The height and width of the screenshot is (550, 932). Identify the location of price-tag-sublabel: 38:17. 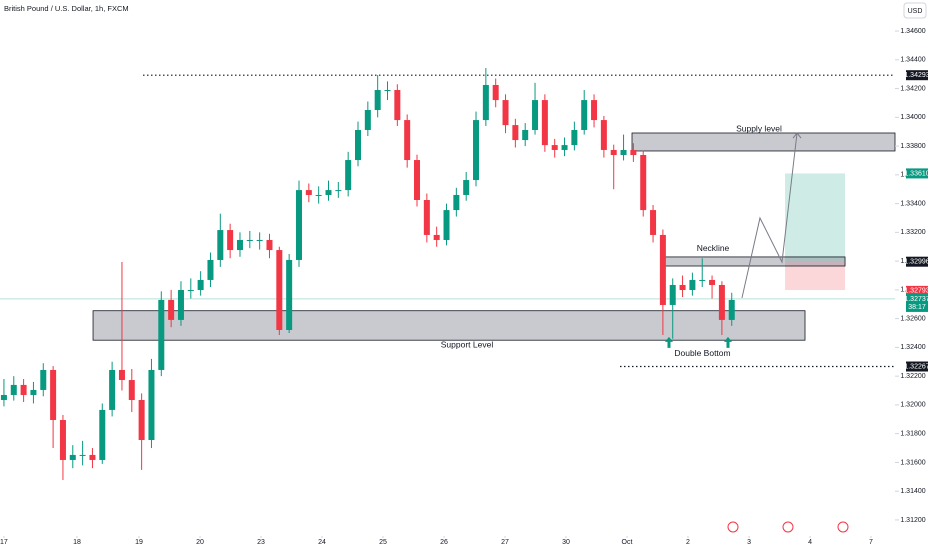
(917, 307).